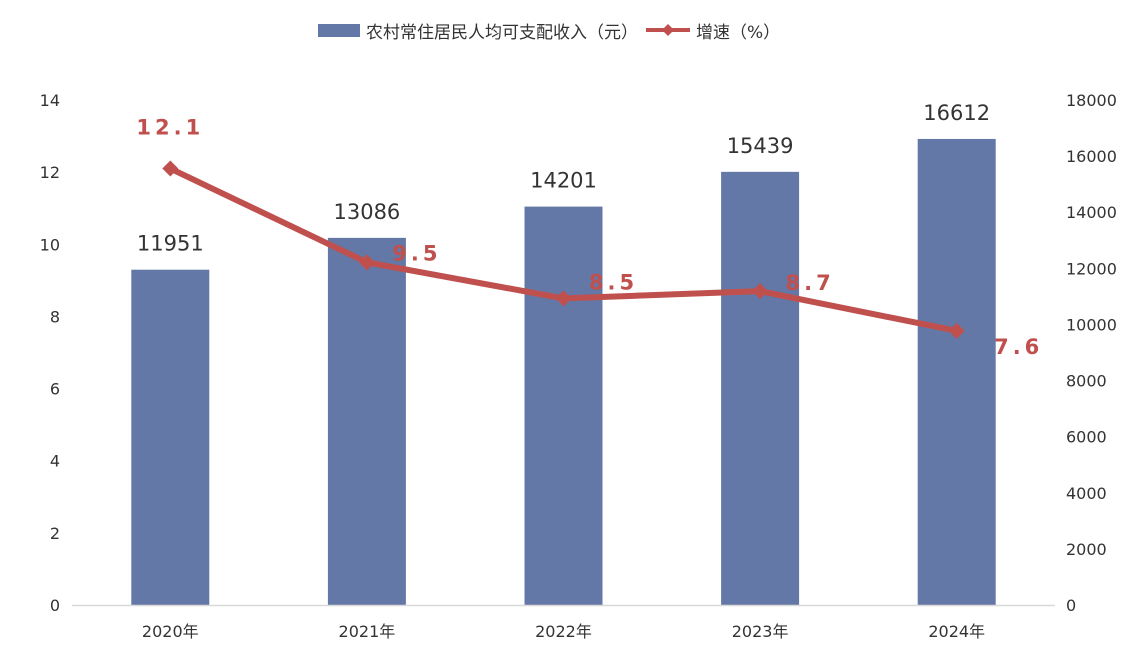 The image size is (1123, 654). I want to click on bar-value-label: 11951, so click(170, 244).